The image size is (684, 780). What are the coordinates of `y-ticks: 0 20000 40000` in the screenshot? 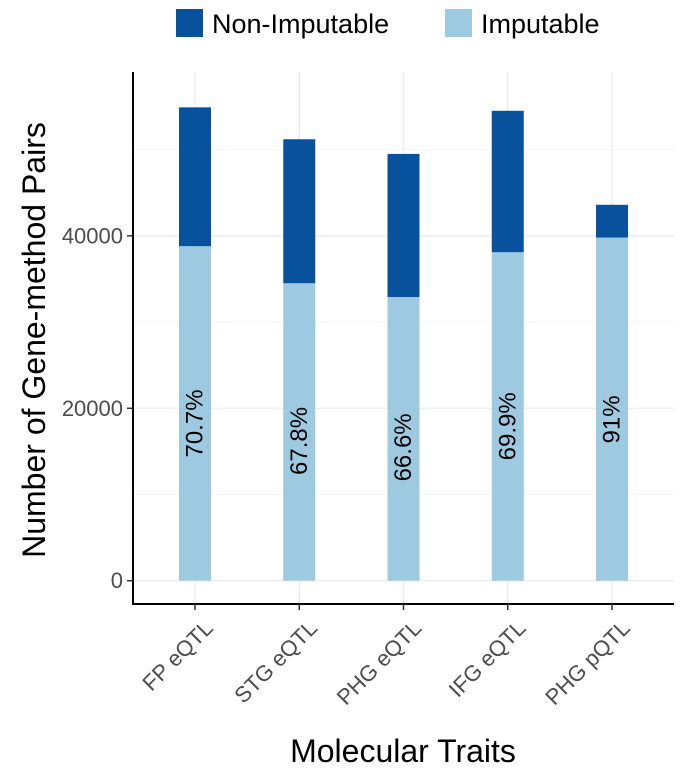 It's located at (97, 408).